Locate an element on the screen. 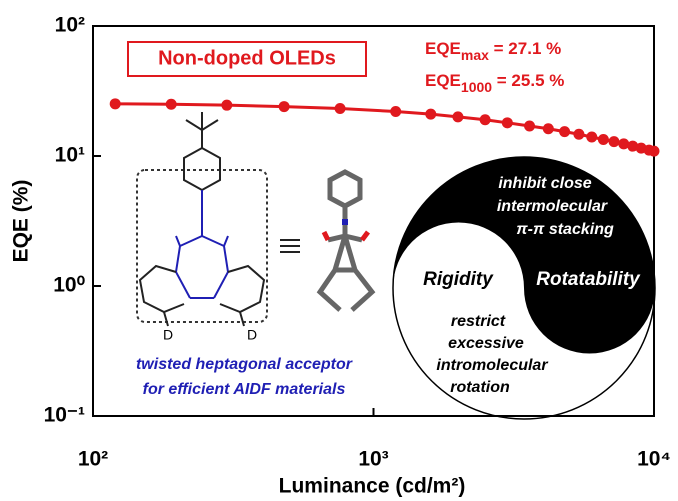 The width and height of the screenshot is (678, 501). yinyang-text: inhibit close is located at coordinates (544, 183).